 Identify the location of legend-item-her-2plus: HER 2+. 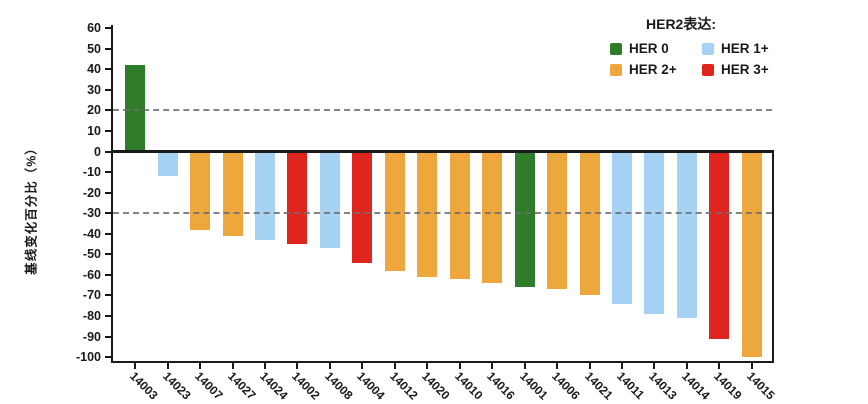
(654, 69).